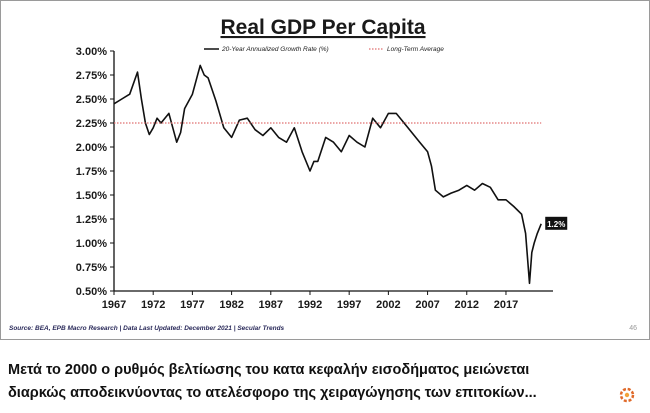 Image resolution: width=650 pixels, height=413 pixels. What do you see at coordinates (506, 305) in the screenshot?
I see `x-tick-label: 2017` at bounding box center [506, 305].